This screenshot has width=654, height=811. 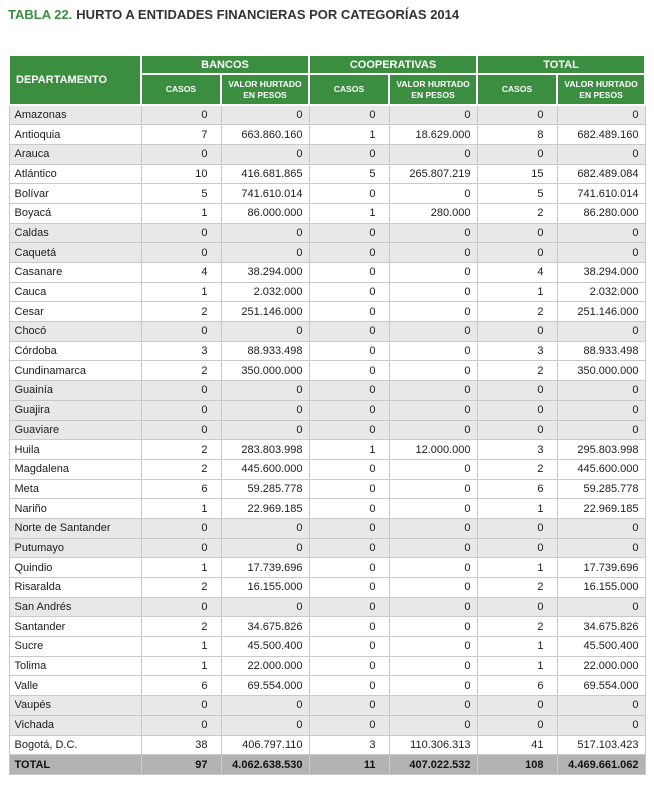 I want to click on table-row: Meta 6 59.285.778 0 0 6 59.285.778, so click(x=327, y=489).